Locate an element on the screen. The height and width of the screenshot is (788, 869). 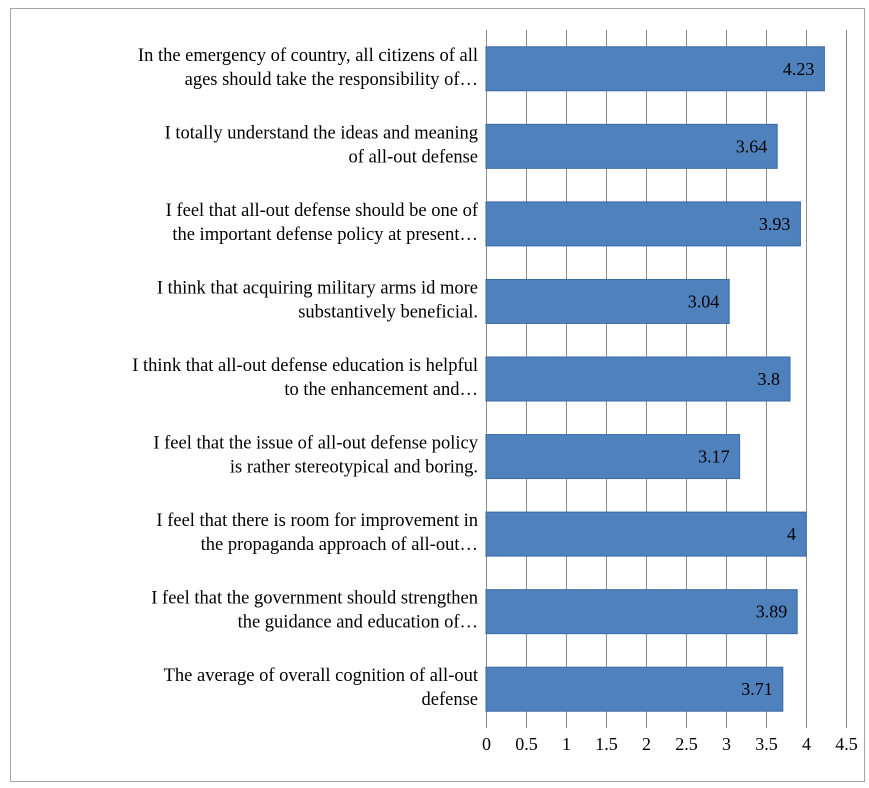
x-tick-labels: 0 0.5 1 1.5 2 2.5 3 3.5 4 4.5 is located at coordinates (670, 744).